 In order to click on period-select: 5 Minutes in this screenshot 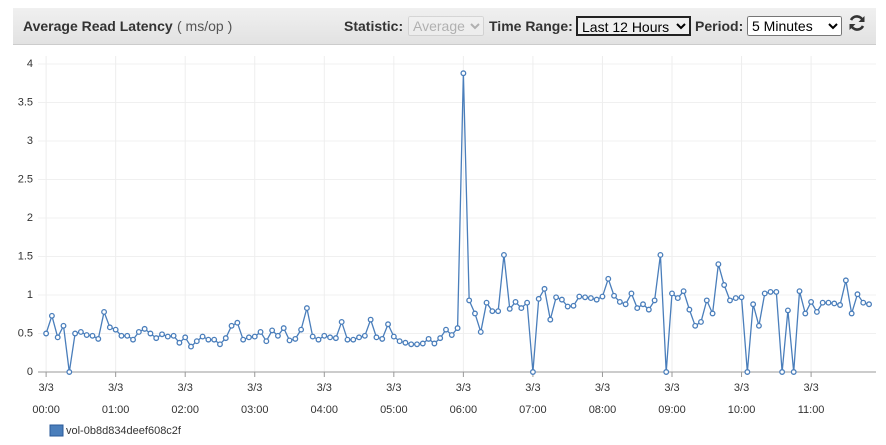, I will do `click(794, 26)`.